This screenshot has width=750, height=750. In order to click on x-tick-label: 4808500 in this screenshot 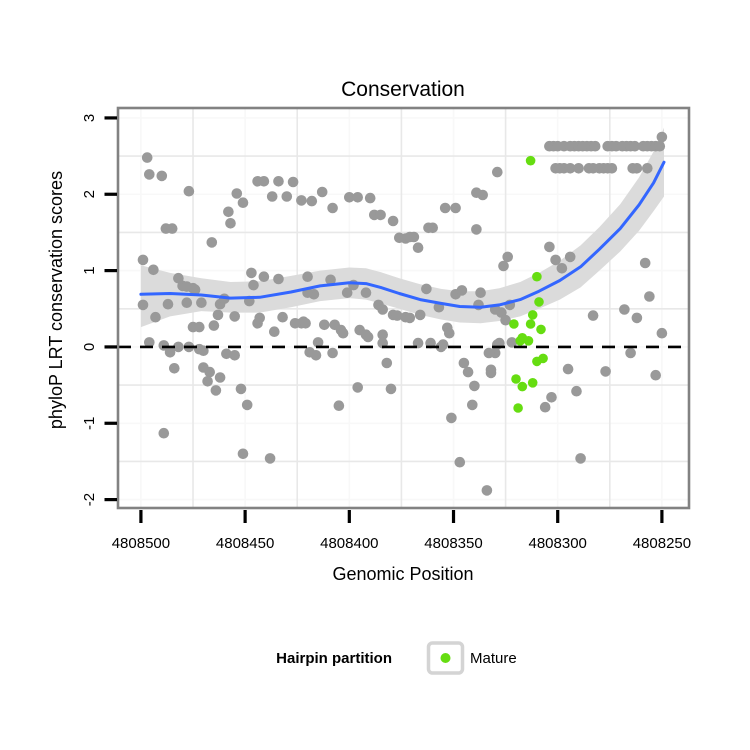, I will do `click(141, 543)`.